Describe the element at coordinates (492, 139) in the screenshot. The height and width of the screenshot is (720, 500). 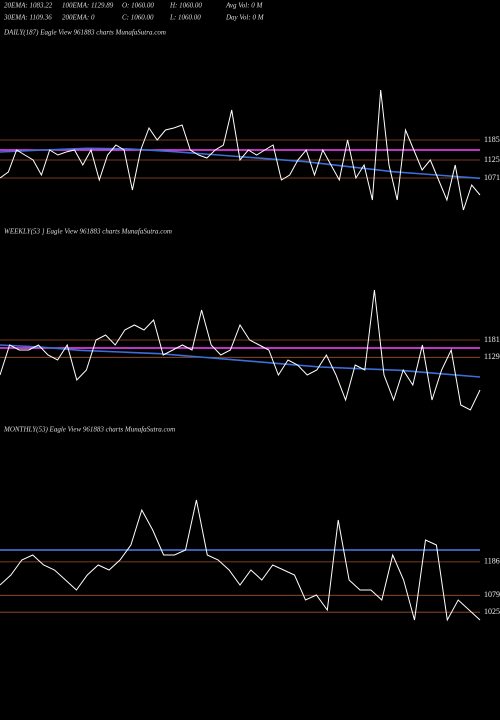
I see `y-tick-label: 1185` at that location.